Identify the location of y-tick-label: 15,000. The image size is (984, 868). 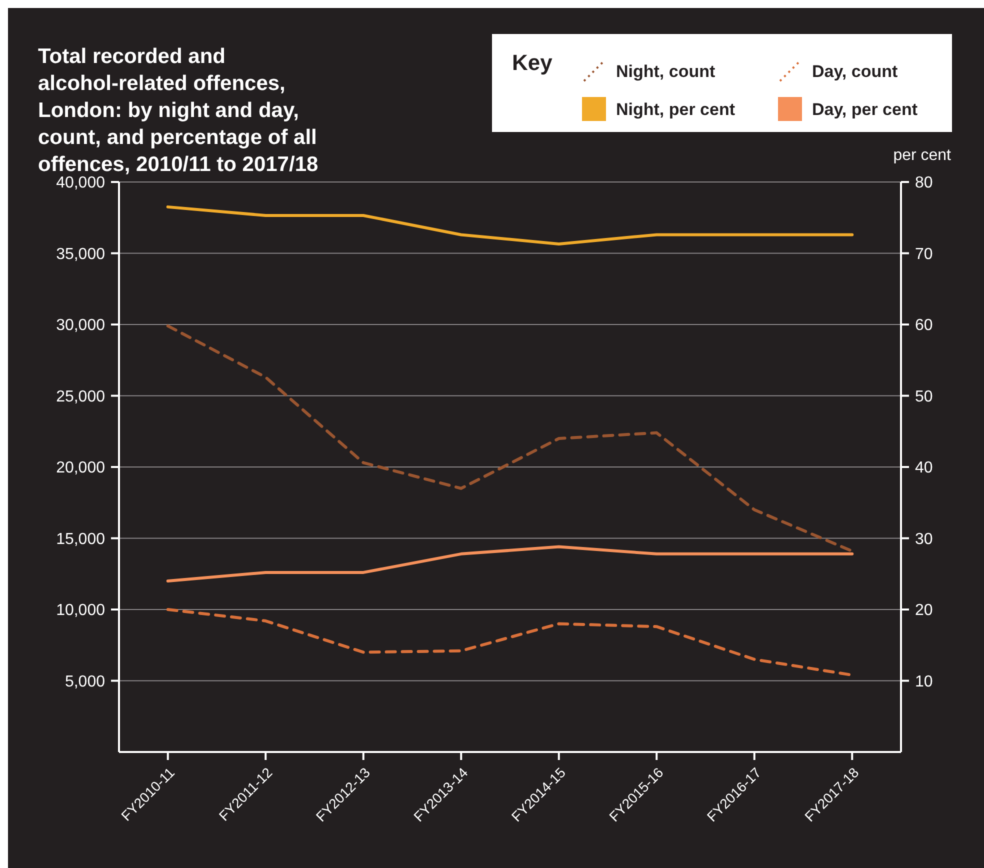
(81, 539).